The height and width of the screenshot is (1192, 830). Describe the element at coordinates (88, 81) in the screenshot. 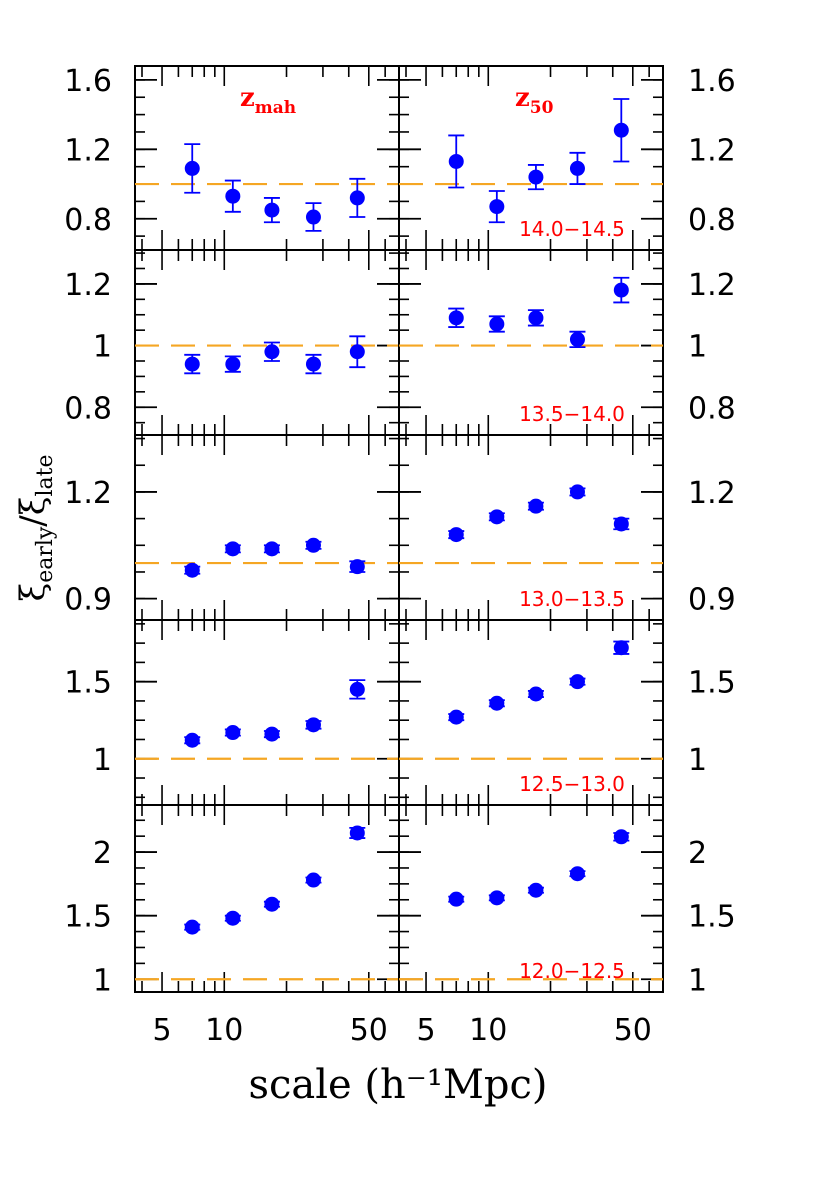

I see `y-tick-label-left: 1.6` at that location.